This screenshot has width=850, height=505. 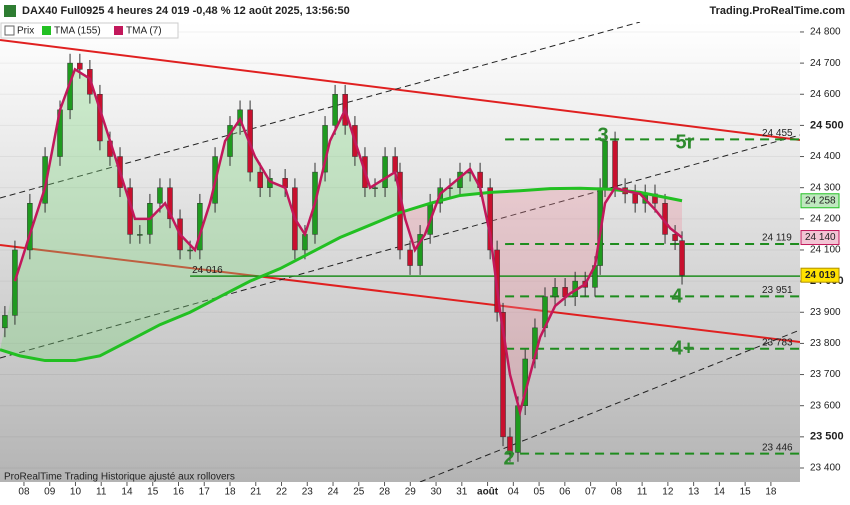 What do you see at coordinates (825, 405) in the screenshot?
I see `y-tick-label: 23 600` at bounding box center [825, 405].